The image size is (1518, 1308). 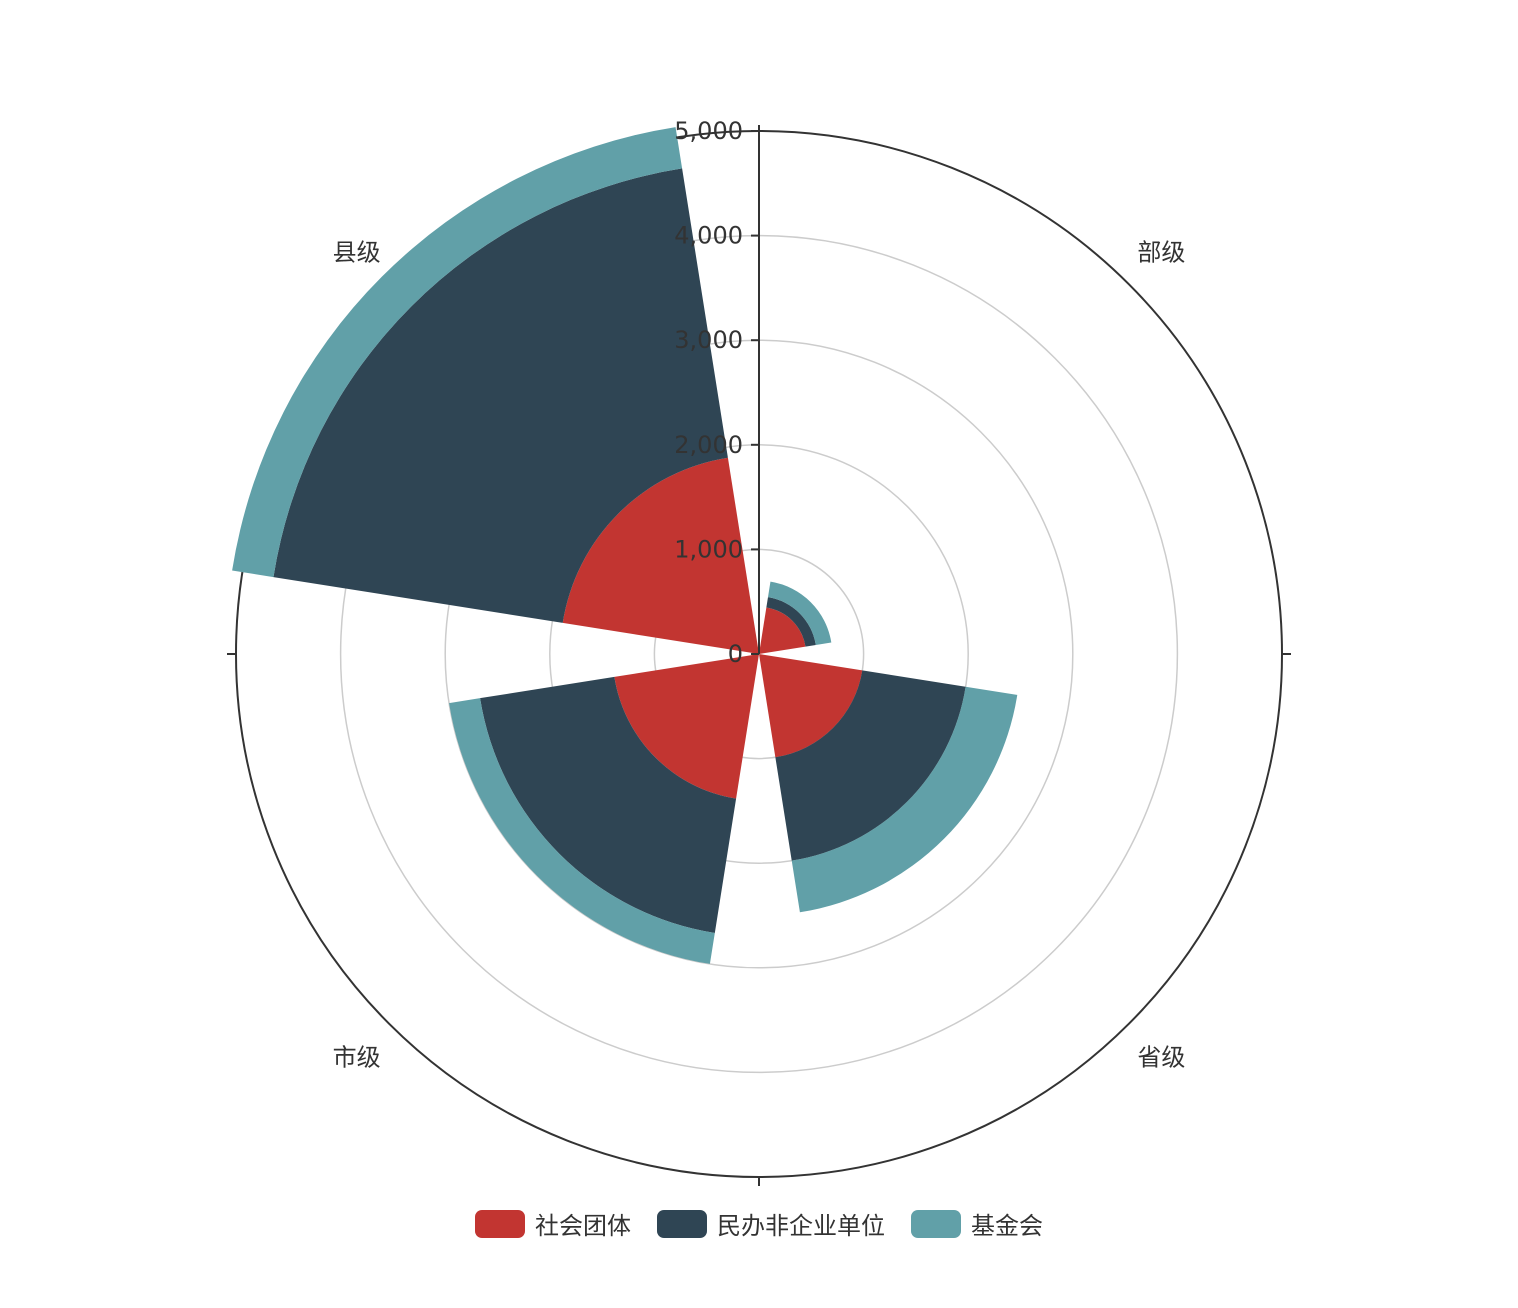 What do you see at coordinates (708, 549) in the screenshot?
I see `radius-tick-label-1: 1,000` at bounding box center [708, 549].